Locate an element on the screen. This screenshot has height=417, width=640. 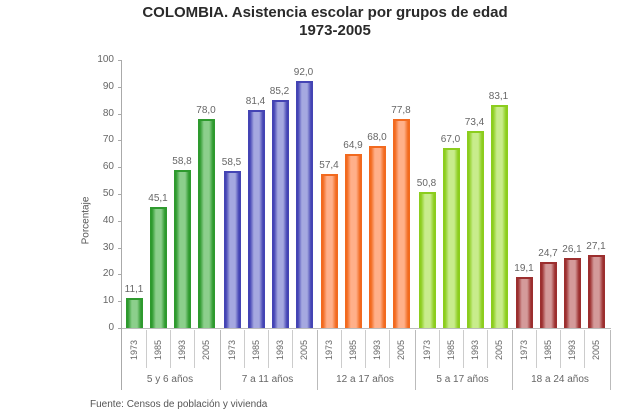
data-label: 58,5 is located at coordinates (231, 163).